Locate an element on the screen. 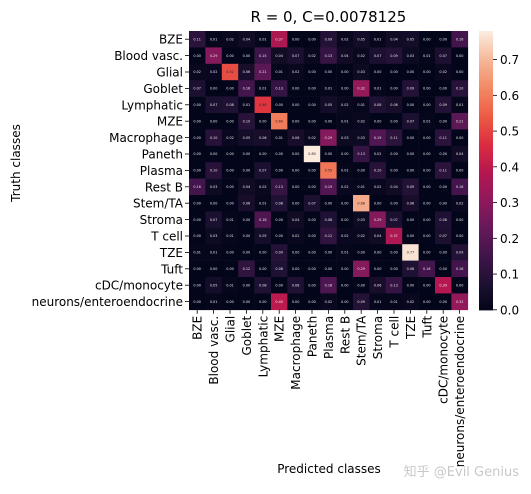 The height and width of the screenshot is (494, 531). cell-value-label: 0.09 is located at coordinates (279, 253).